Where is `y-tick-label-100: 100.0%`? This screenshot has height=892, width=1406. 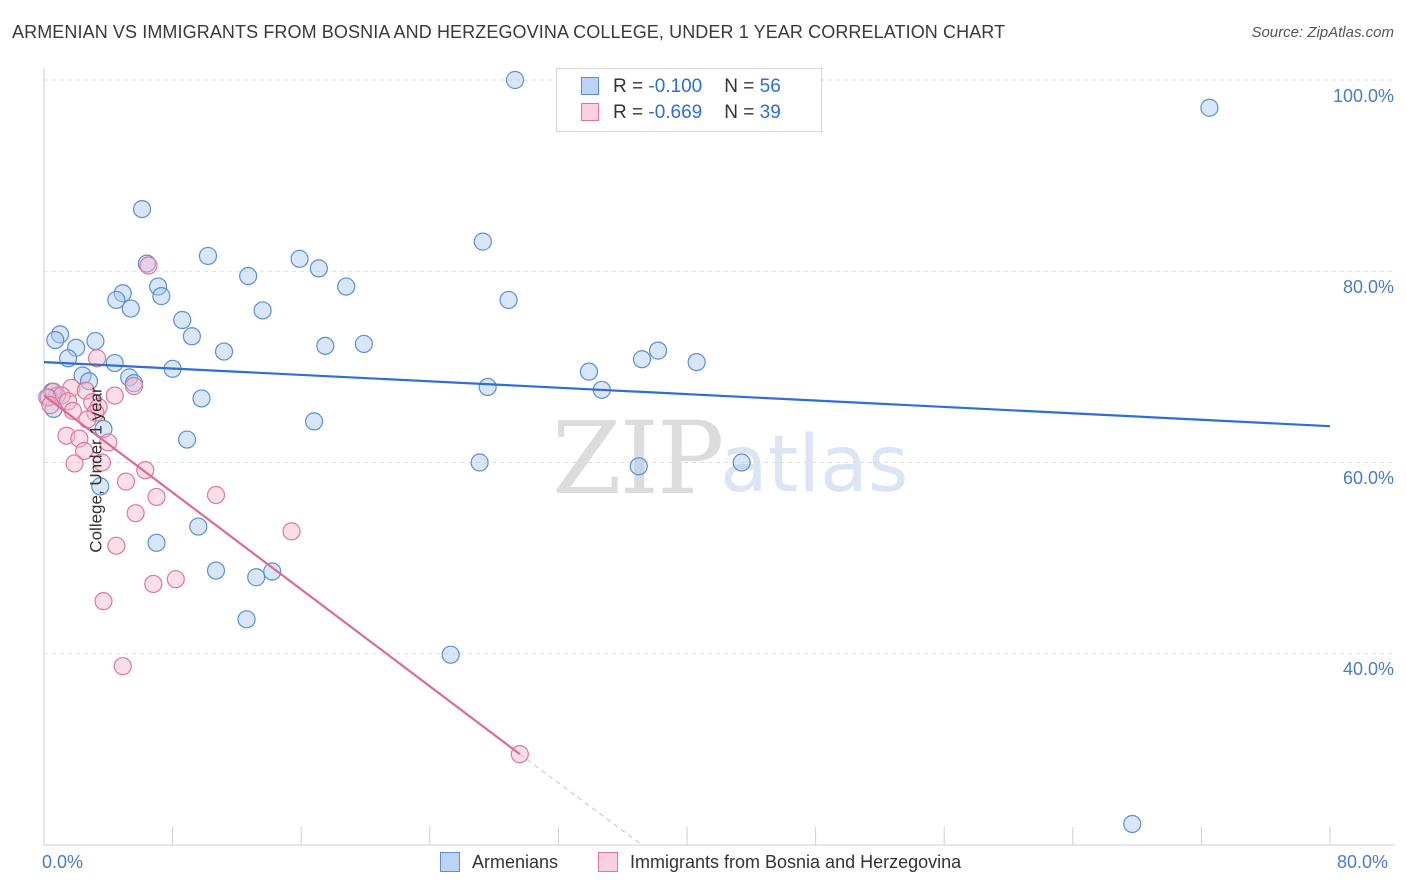
y-tick-label-100: 100.0% is located at coordinates (1363, 96).